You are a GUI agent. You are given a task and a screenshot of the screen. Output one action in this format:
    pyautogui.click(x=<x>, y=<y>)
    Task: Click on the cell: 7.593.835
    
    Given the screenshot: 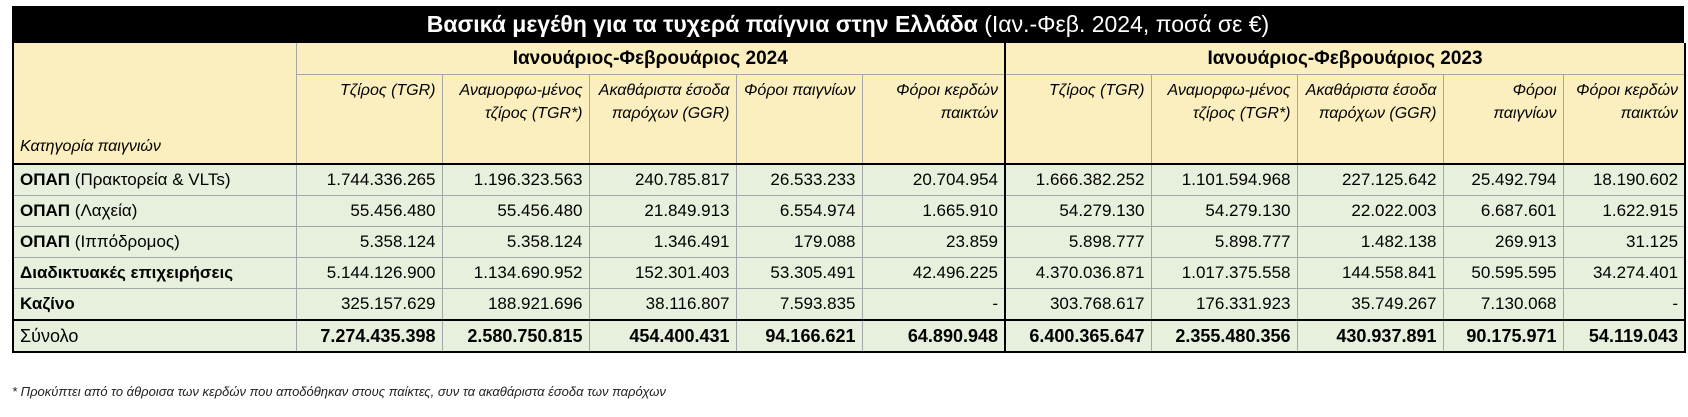 What is the action you would take?
    pyautogui.click(x=799, y=304)
    